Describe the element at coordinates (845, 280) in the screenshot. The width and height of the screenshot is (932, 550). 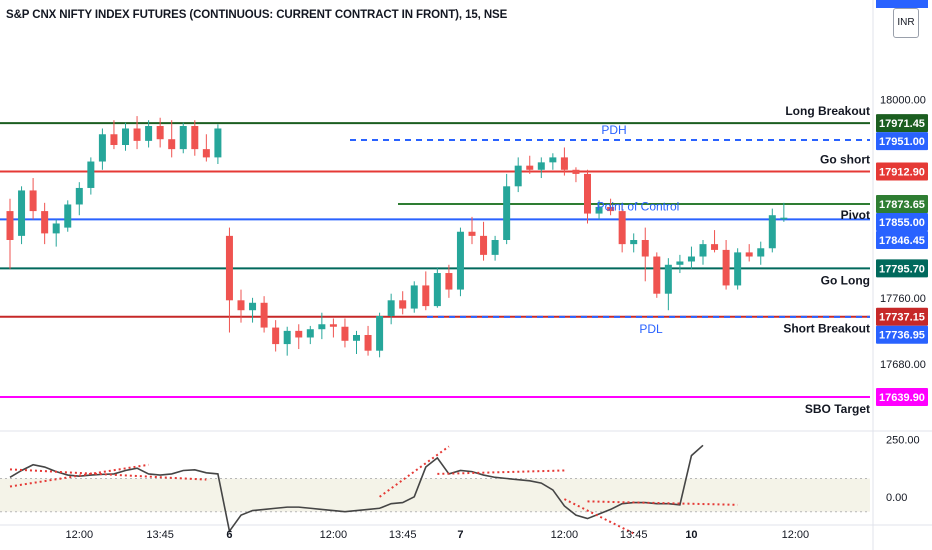
I see `level-label-go_long: Go Long` at that location.